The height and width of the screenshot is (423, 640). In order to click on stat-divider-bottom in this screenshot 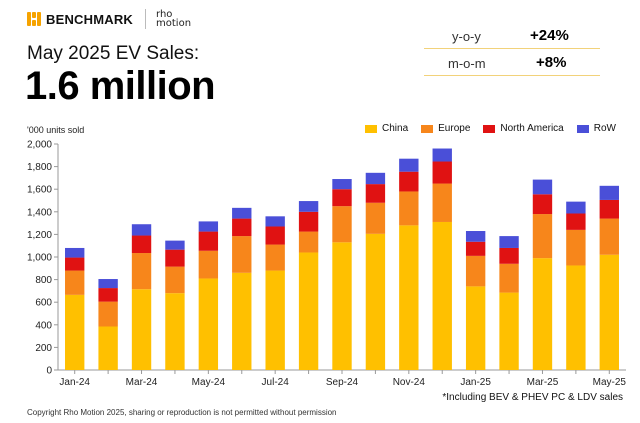, I will do `click(512, 75)`.